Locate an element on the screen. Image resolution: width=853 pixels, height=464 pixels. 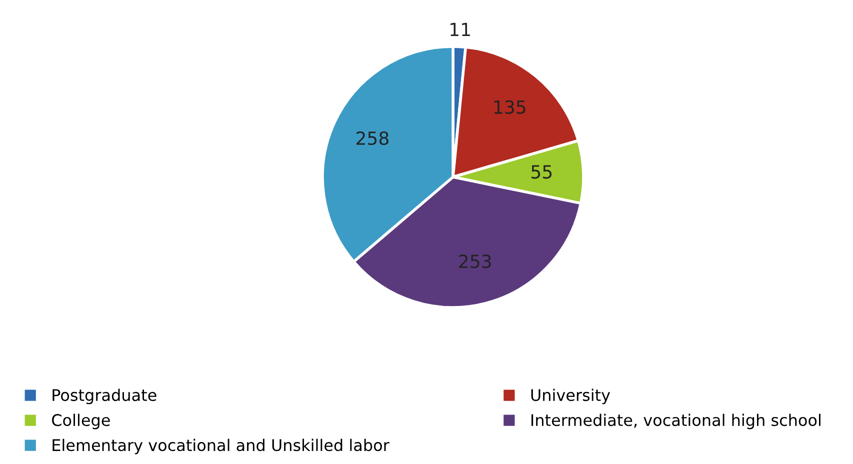
data-label: 11 is located at coordinates (460, 29).